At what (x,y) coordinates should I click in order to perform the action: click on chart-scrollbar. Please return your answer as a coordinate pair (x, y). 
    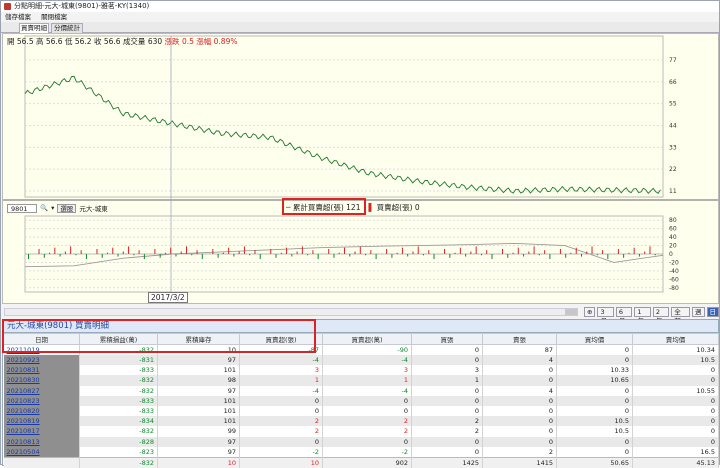
    Looking at the image, I should click on (291, 312).